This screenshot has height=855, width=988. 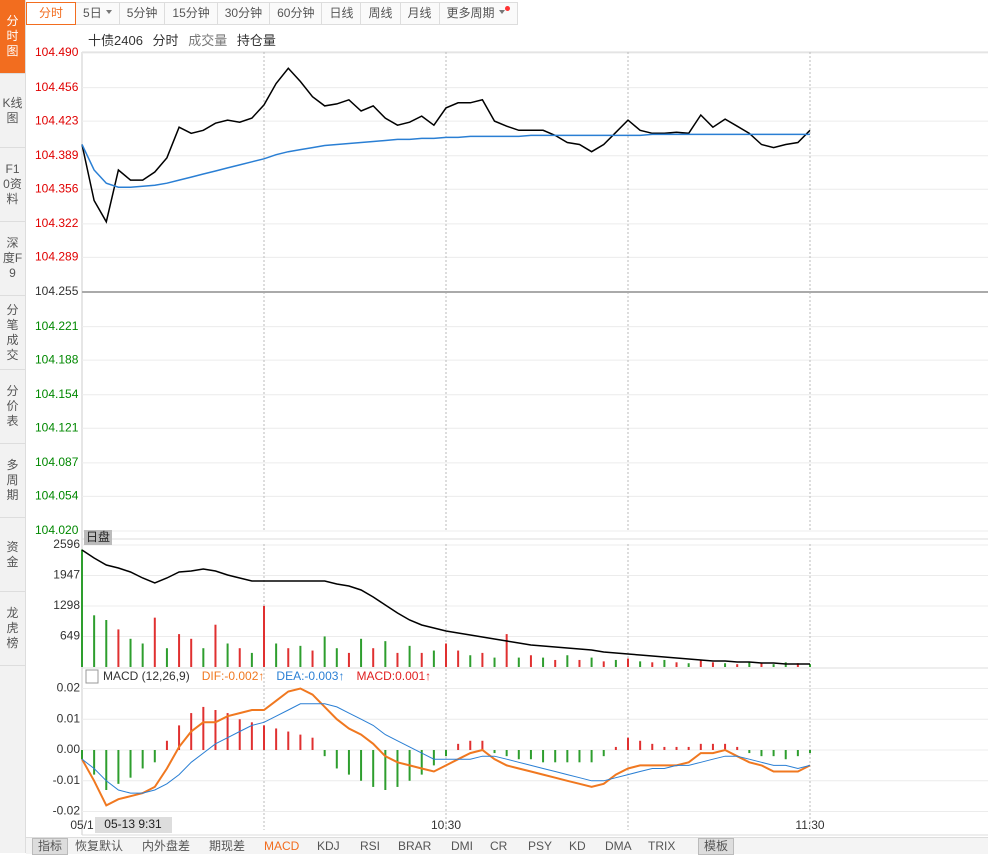 What do you see at coordinates (57, 257) in the screenshot?
I see `y-tick-label: 104.289` at bounding box center [57, 257].